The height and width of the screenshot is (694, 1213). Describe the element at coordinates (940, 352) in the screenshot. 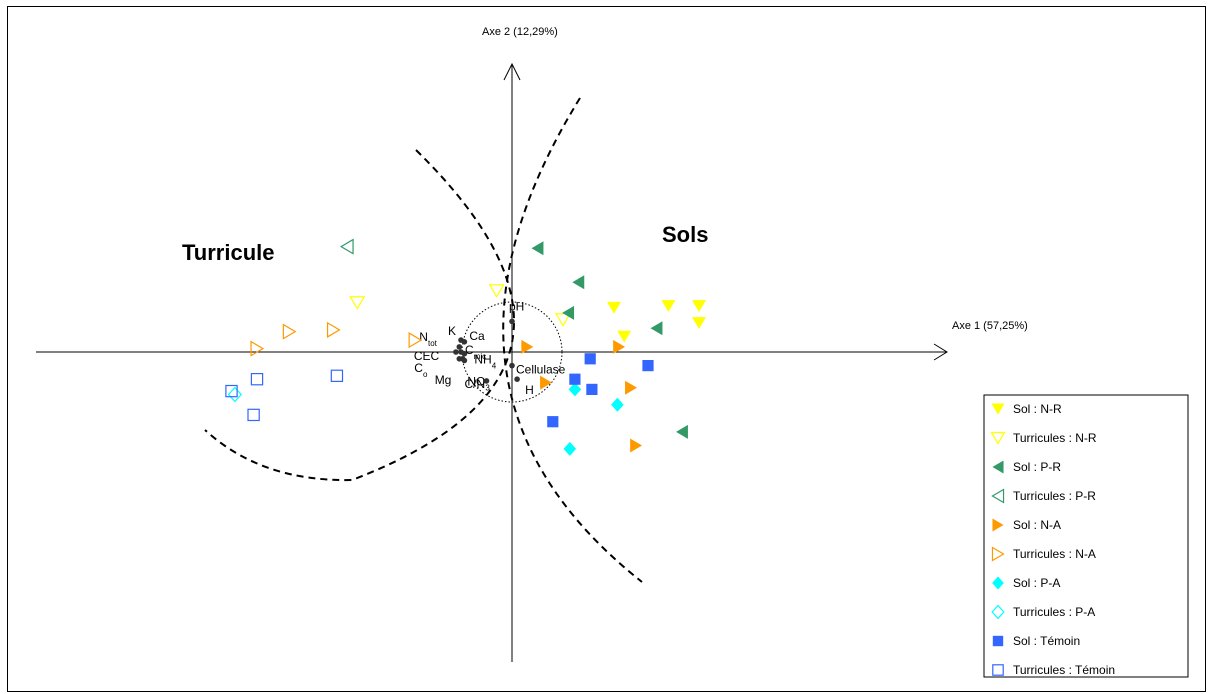

I see `x-axis-arrow` at that location.